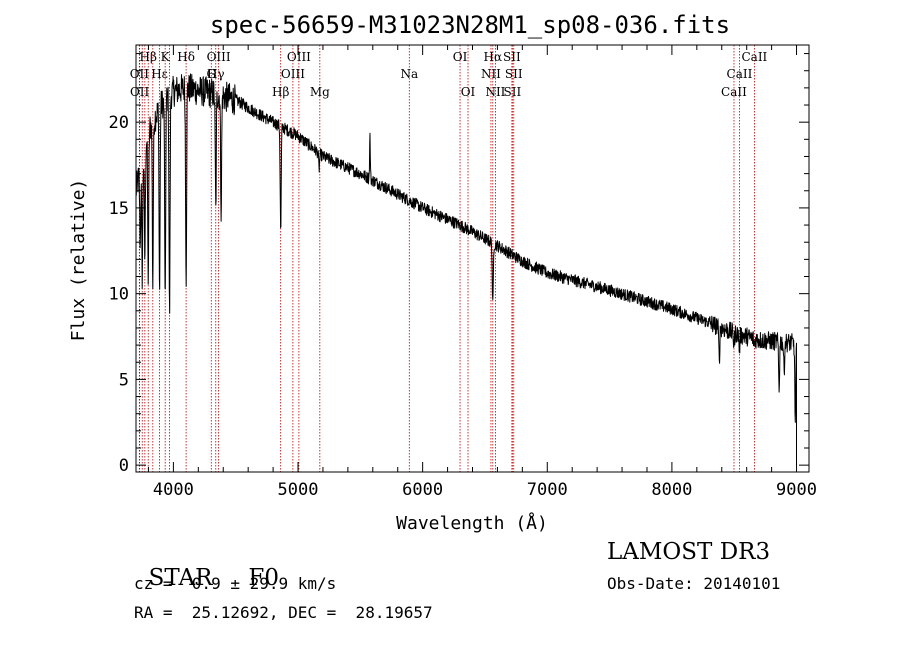 The image size is (900, 649). What do you see at coordinates (235, 583) in the screenshot?
I see `redshift-text: cz = 0.9 ± 29.9 km/s` at bounding box center [235, 583].